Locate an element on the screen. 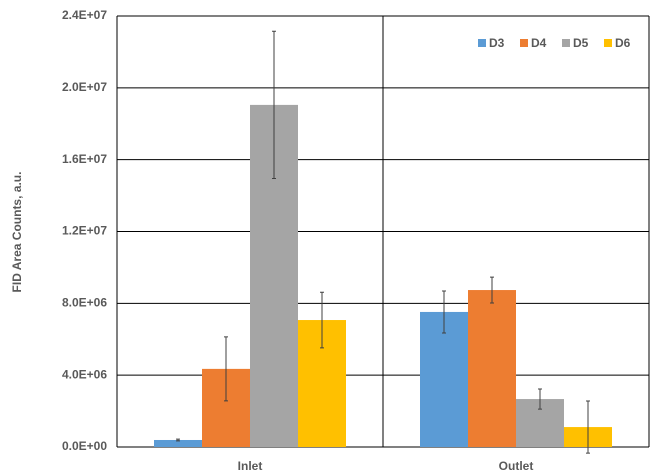 This screenshot has height=476, width=650. y-tick-label: 4.0E+06 is located at coordinates (84, 374).